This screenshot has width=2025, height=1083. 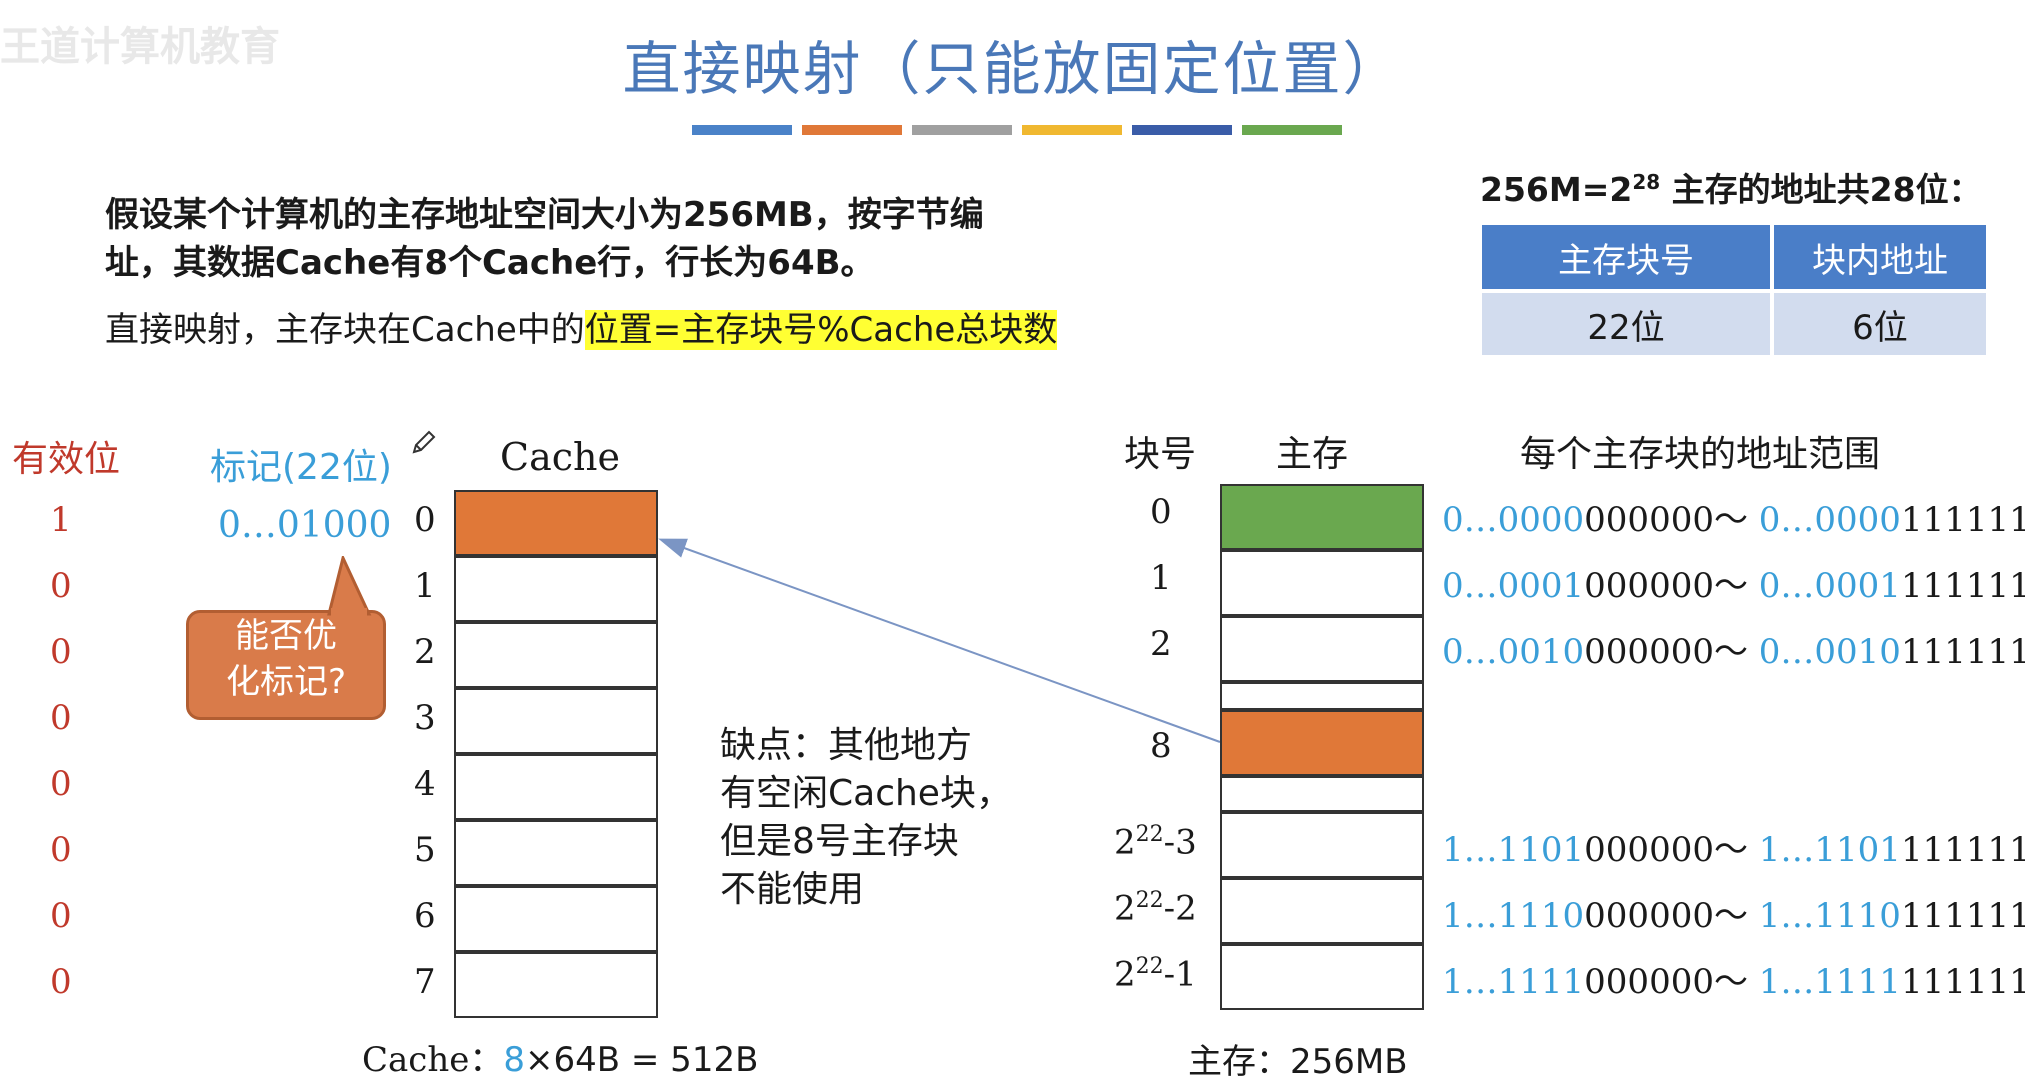 I want to click on mem-block-n1, so click(x=1322, y=977).